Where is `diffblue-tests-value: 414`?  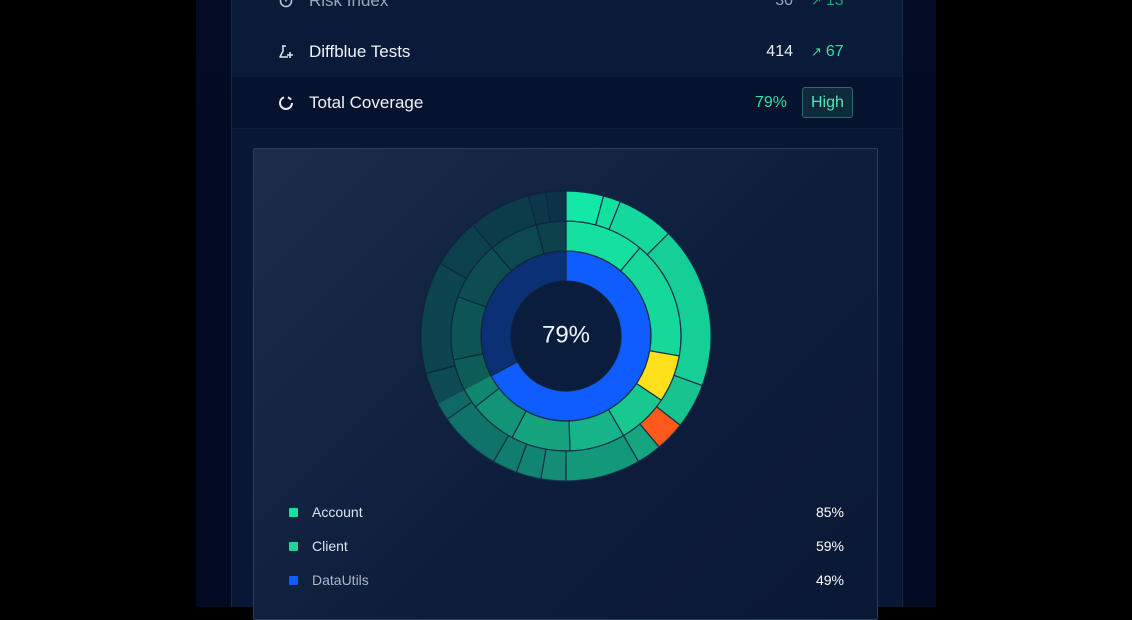
diffblue-tests-value: 414 is located at coordinates (779, 51).